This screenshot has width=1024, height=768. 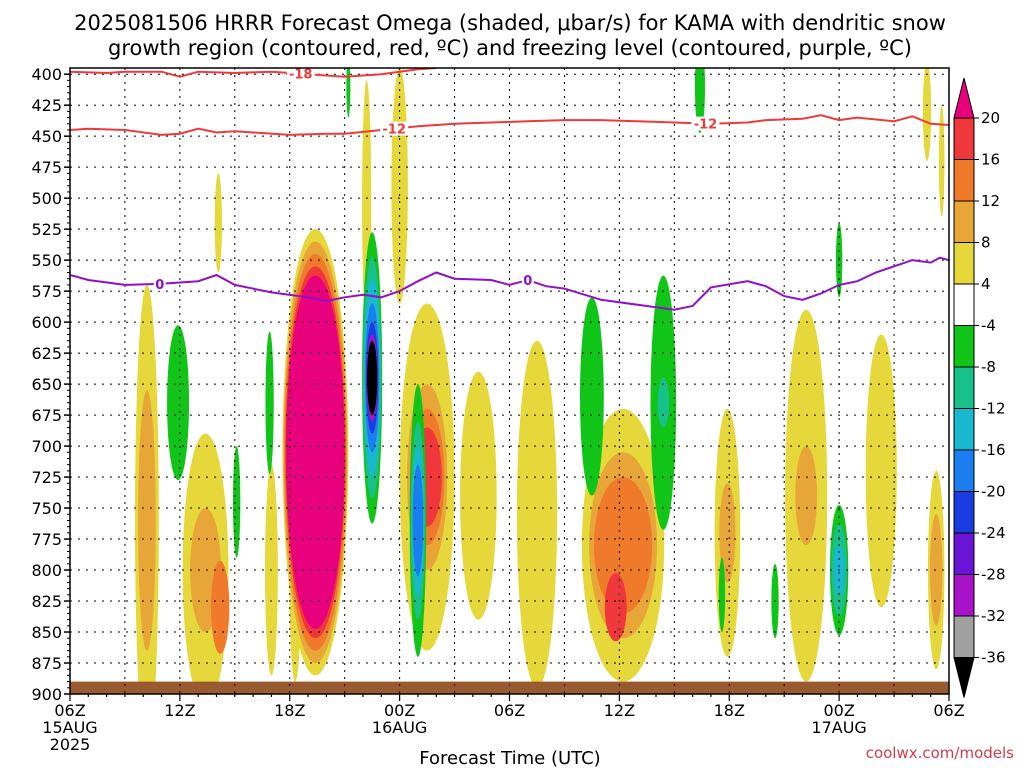 What do you see at coordinates (46, 353) in the screenshot?
I see `y-tick-label: 625` at bounding box center [46, 353].